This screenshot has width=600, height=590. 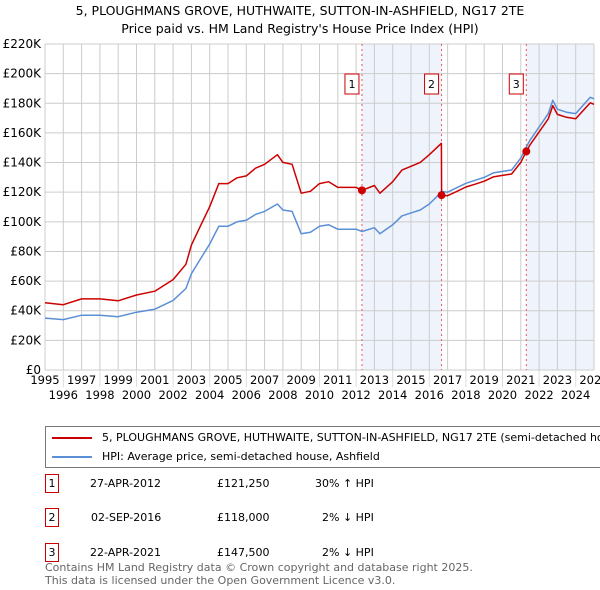 I want to click on x-tick-label: 2022, so click(x=538, y=395).